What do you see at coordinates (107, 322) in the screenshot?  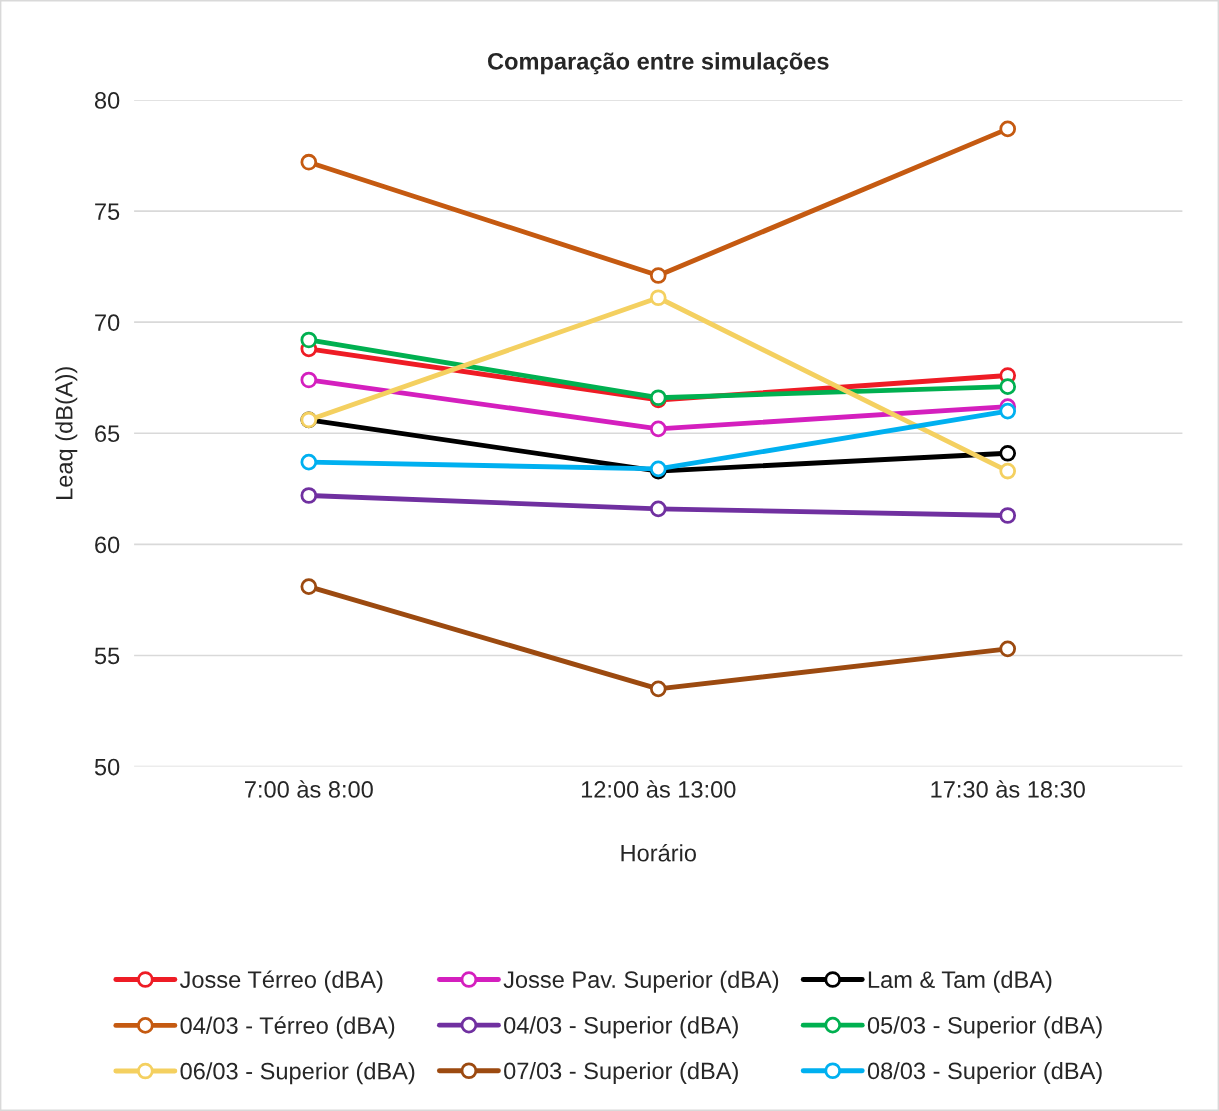 I see `y-tick-label: 70` at bounding box center [107, 322].